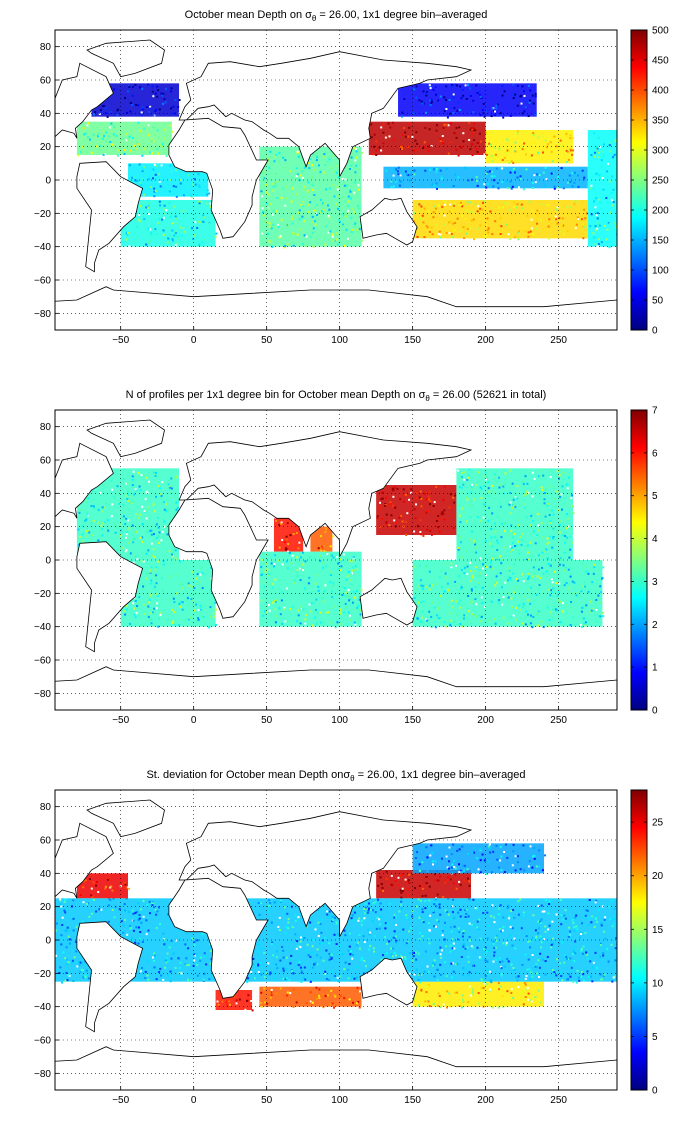 The width and height of the screenshot is (696, 1140). I want to click on colorbar-tick-label: 150, so click(660, 241).